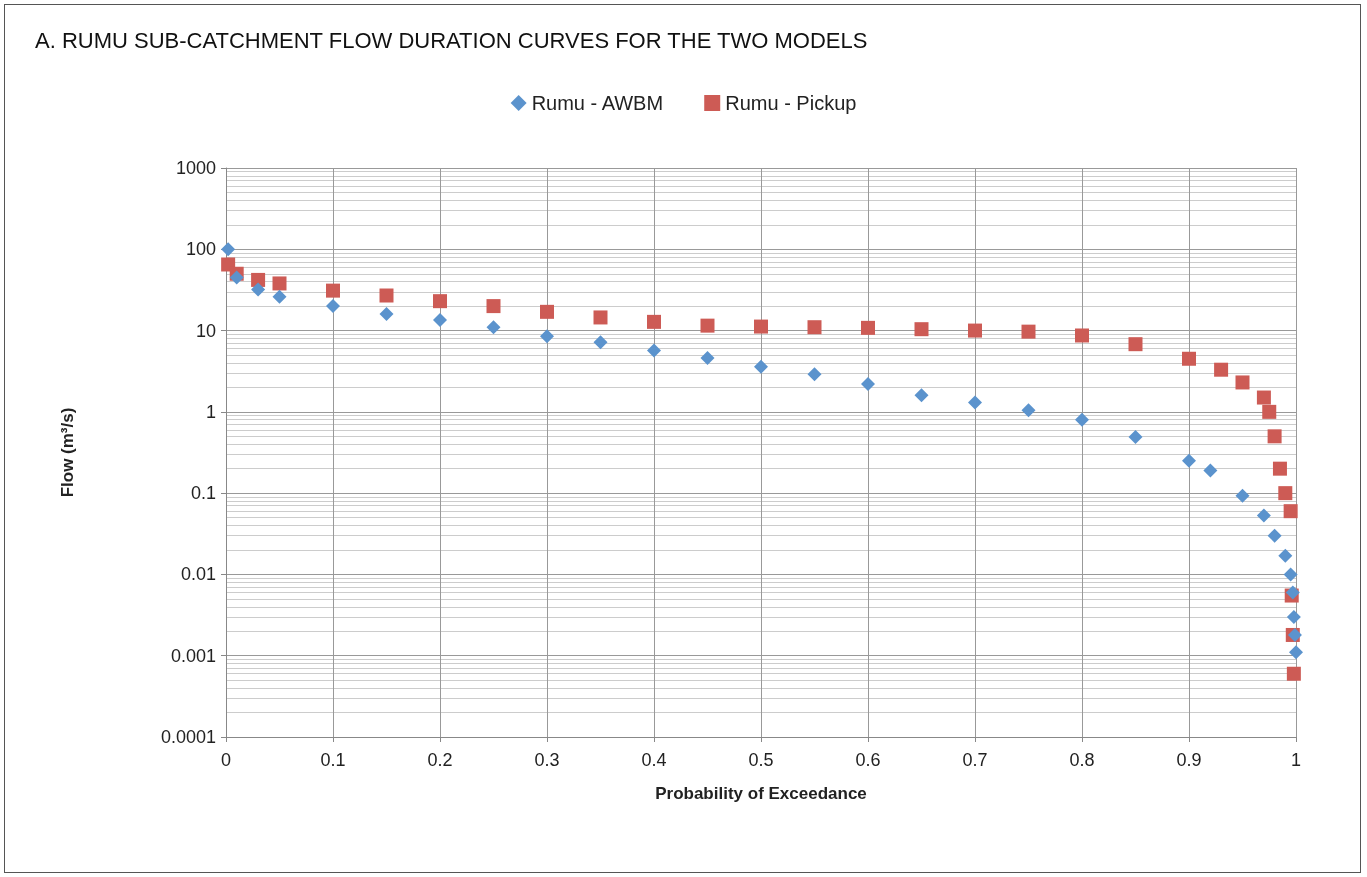 The height and width of the screenshot is (877, 1367). What do you see at coordinates (791, 103) in the screenshot?
I see `legend-label: Rumu - Pickup` at bounding box center [791, 103].